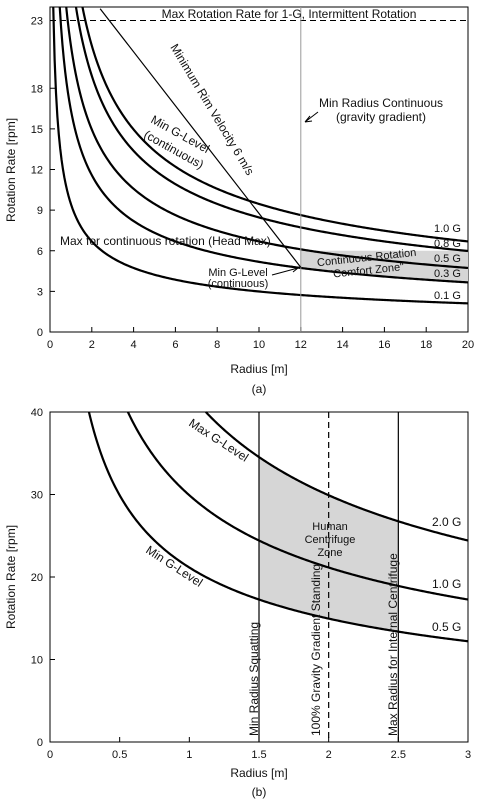  What do you see at coordinates (37, 496) in the screenshot?
I see `chart-b-y-tick-label: 30` at bounding box center [37, 496].